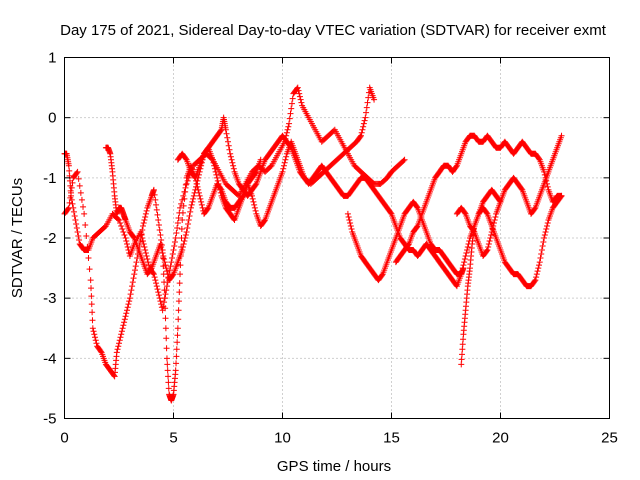  I want to click on x-tick-label: 0, so click(64, 438).